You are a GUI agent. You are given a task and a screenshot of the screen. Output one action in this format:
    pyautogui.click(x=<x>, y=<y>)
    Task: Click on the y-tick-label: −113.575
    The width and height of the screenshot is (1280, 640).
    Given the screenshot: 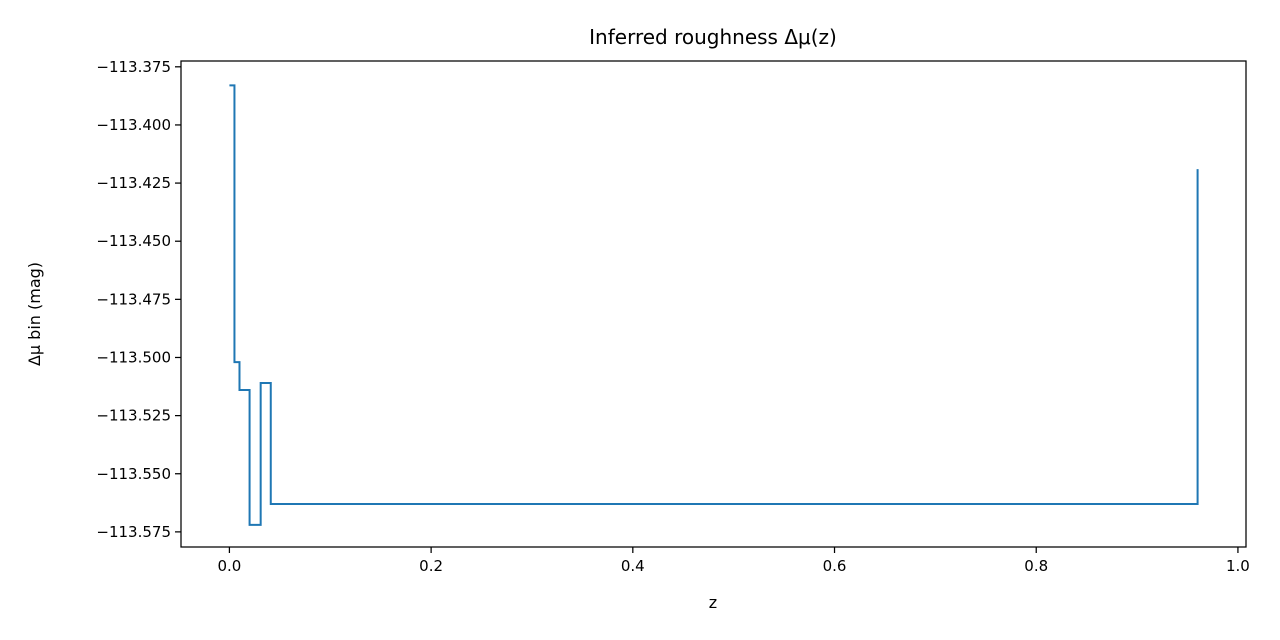 What is the action you would take?
    pyautogui.click(x=133, y=532)
    